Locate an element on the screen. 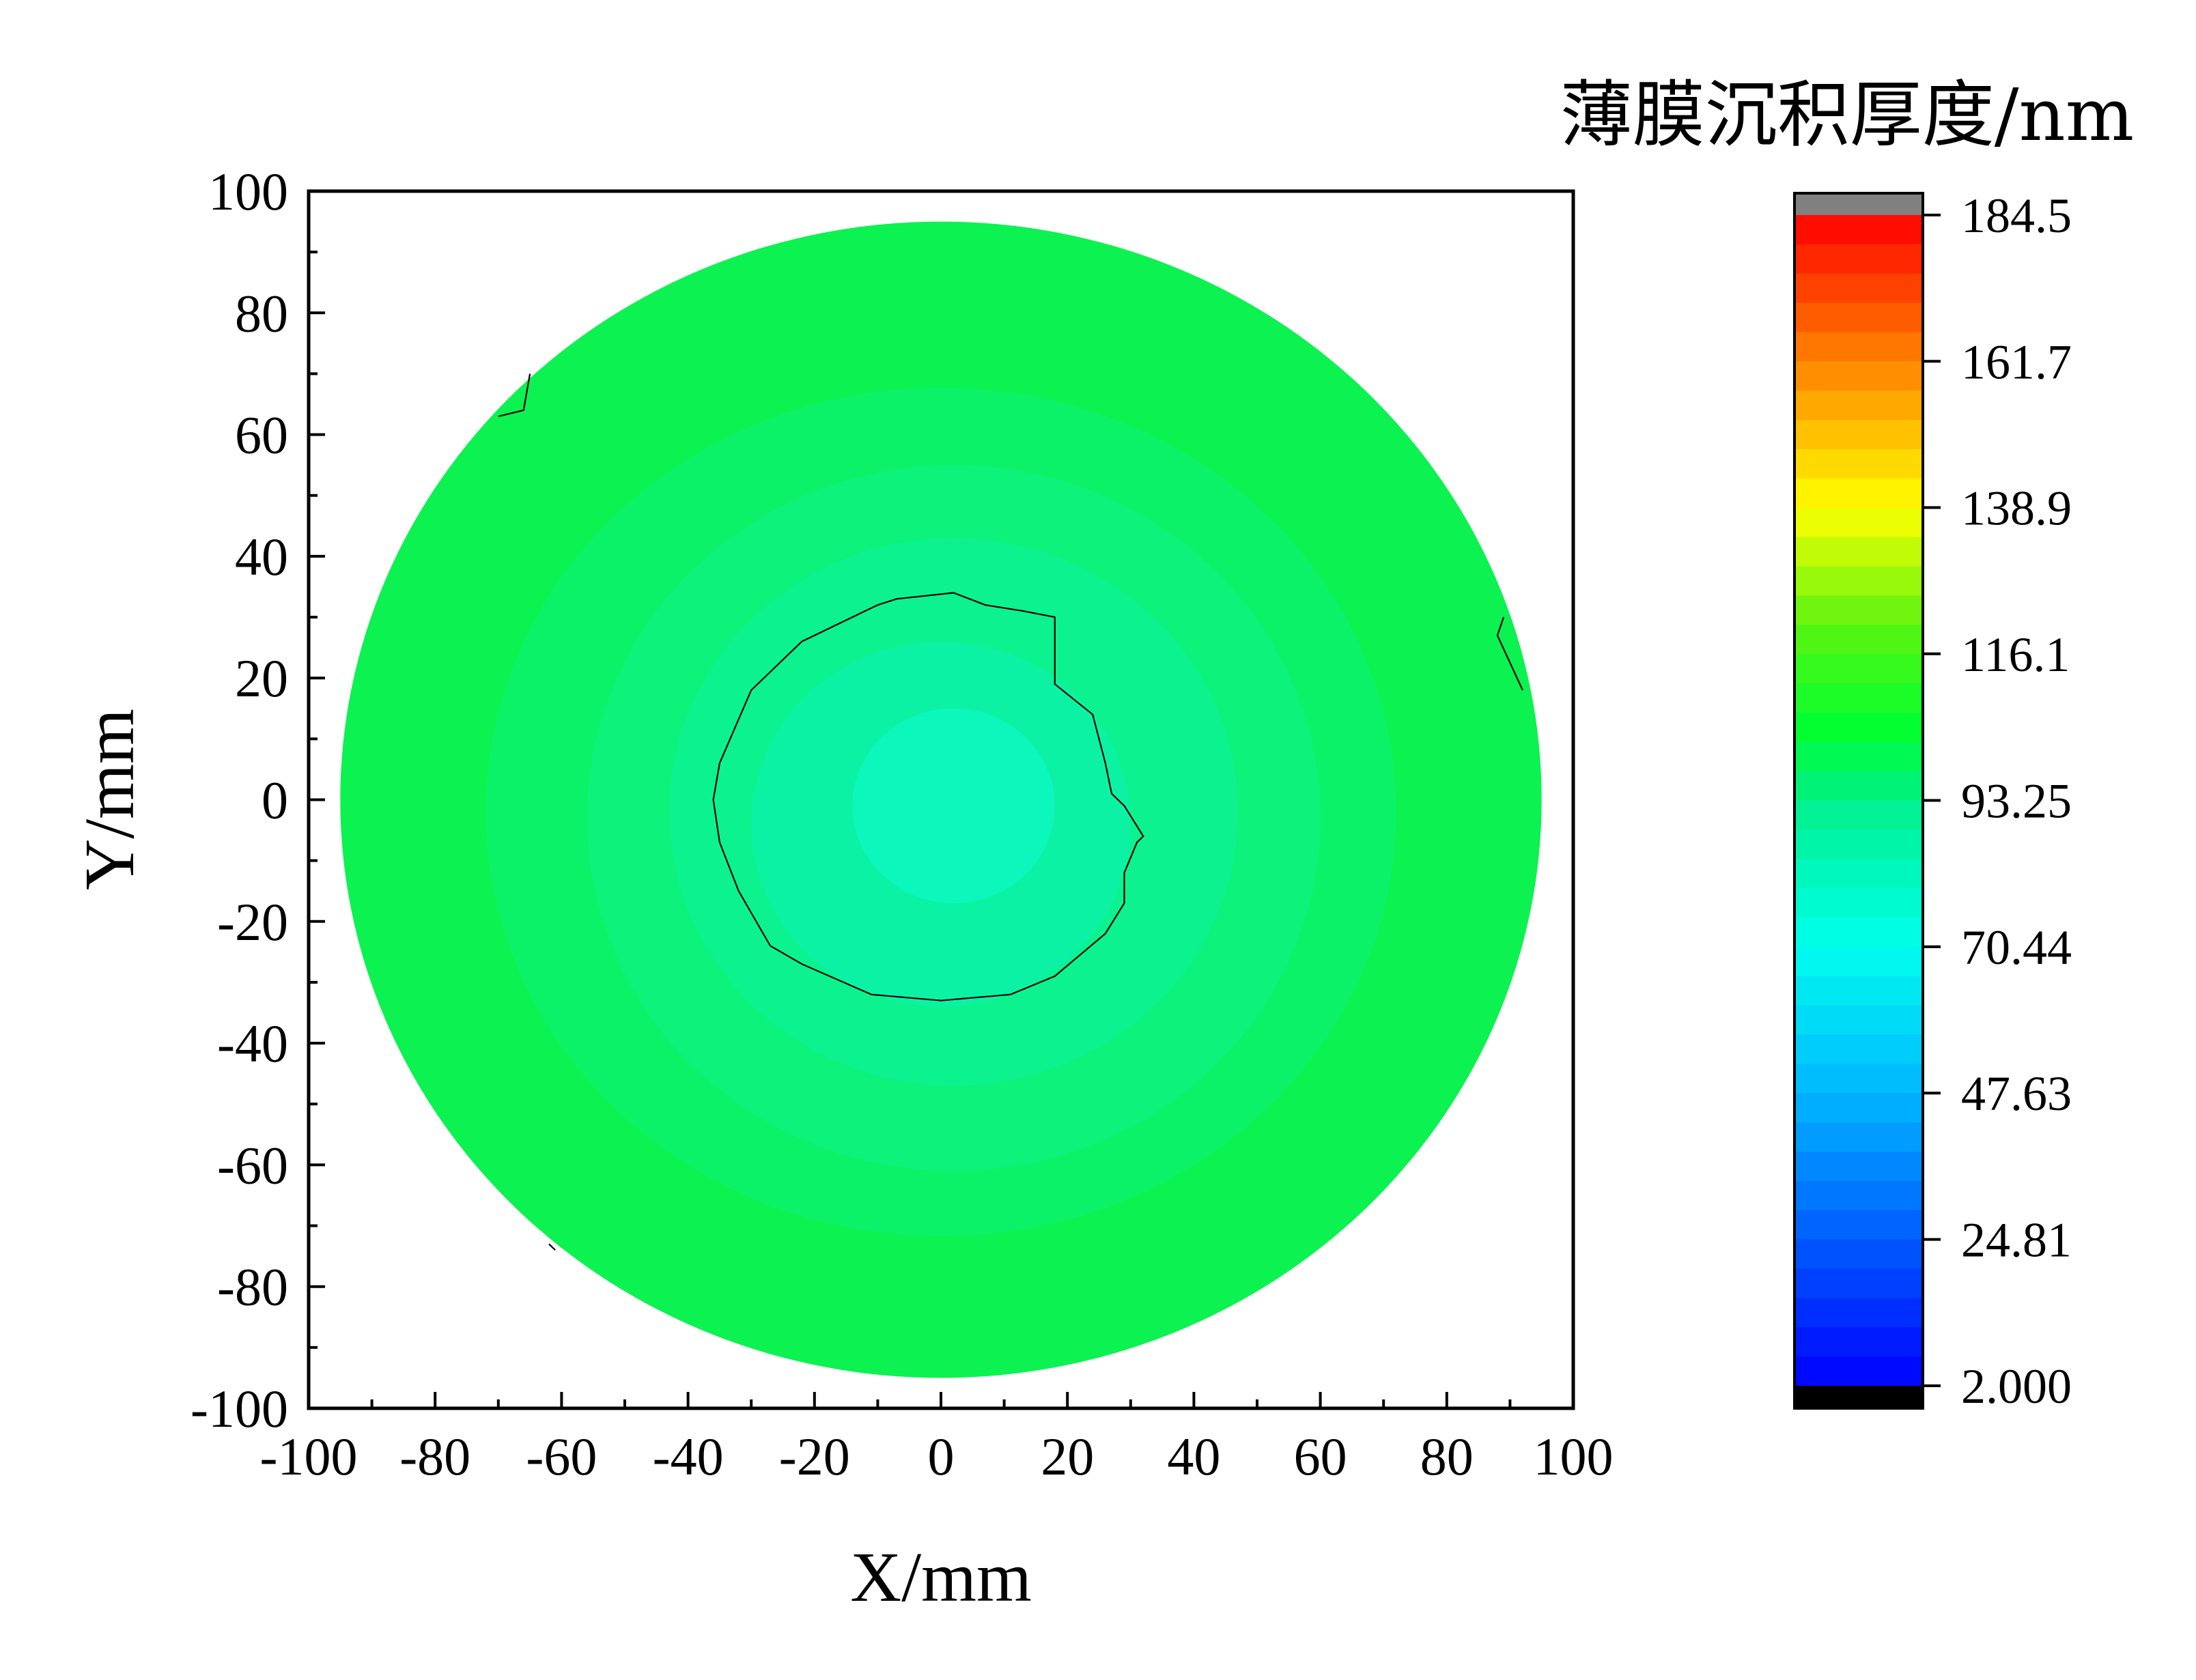 The height and width of the screenshot is (1680, 2196). x-axis-ticks: -100 -80 -60 -40 -20 0 20 40 60 80 100 is located at coordinates (937, 1439).